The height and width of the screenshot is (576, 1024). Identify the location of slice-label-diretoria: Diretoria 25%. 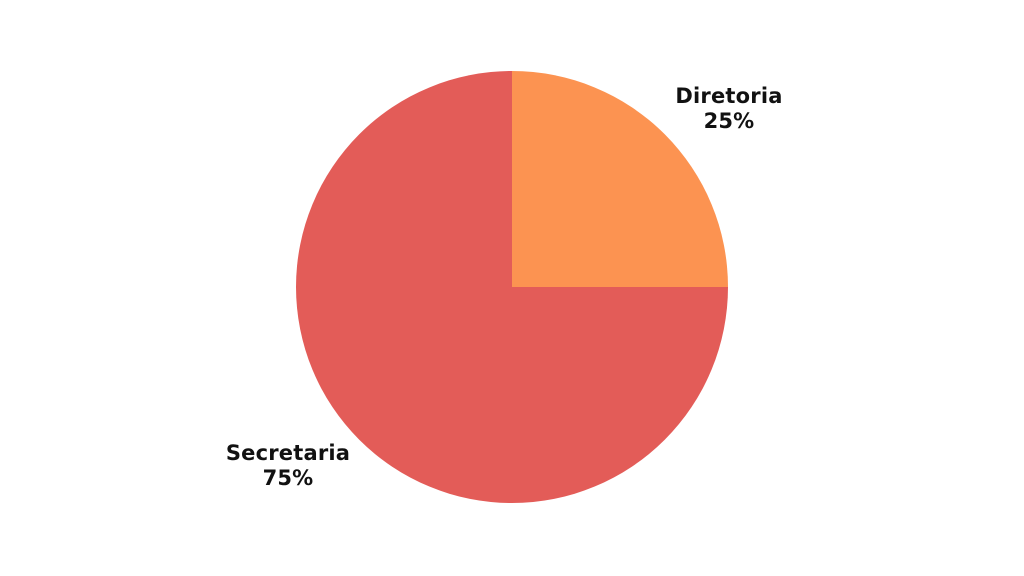
(729, 109).